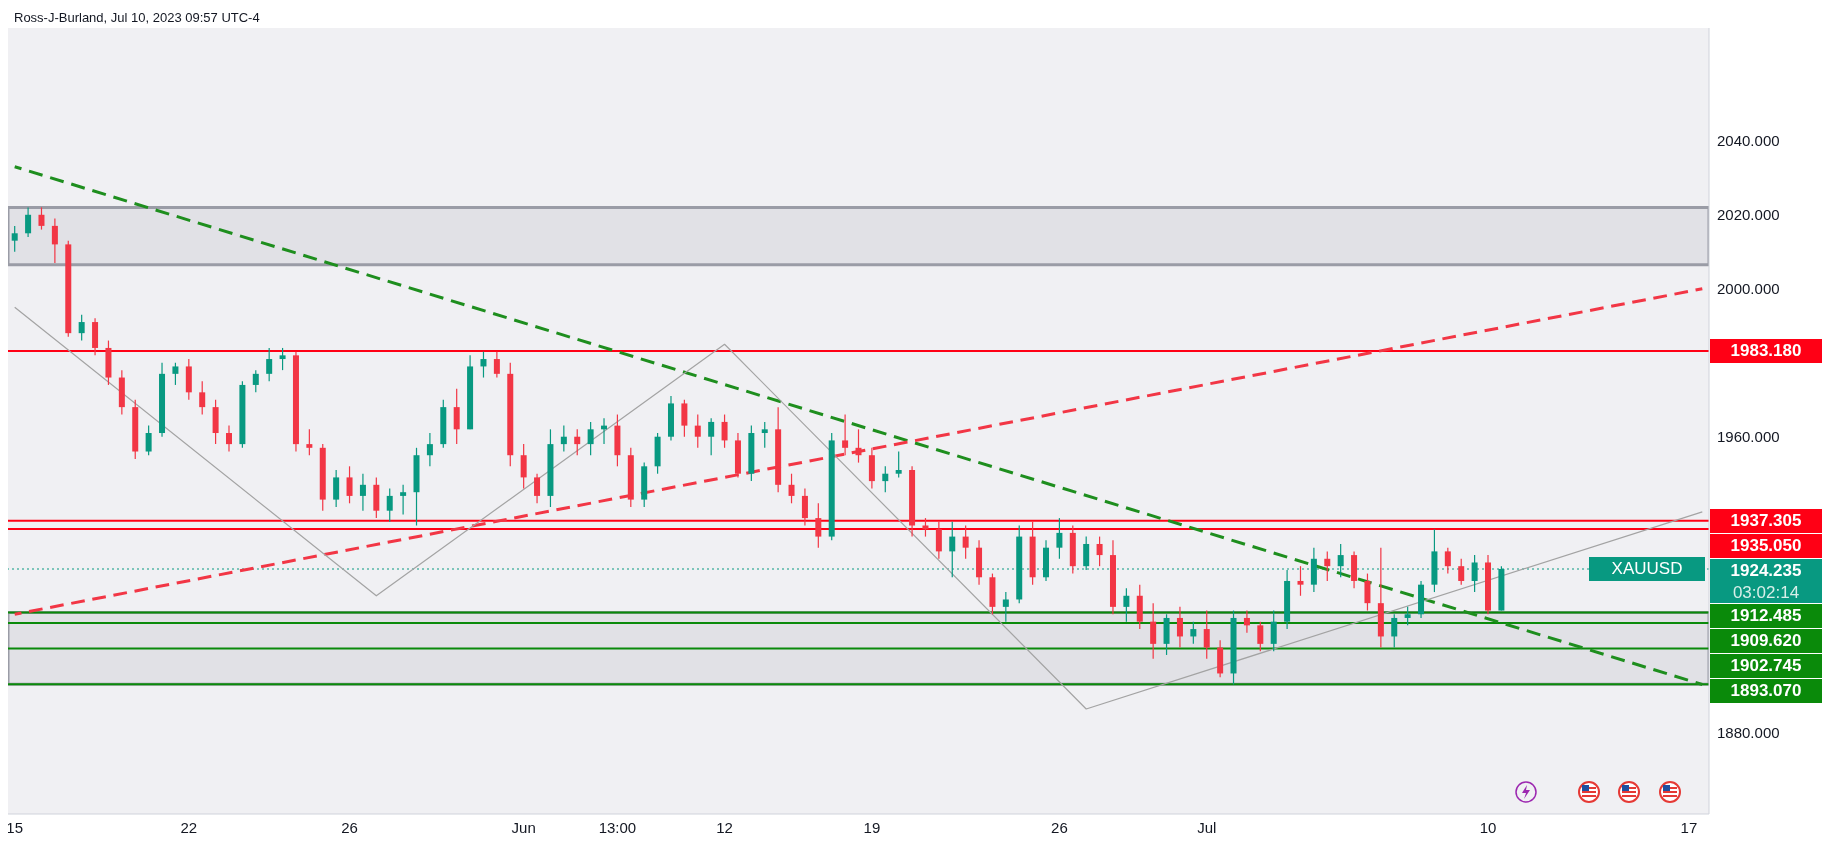 Image resolution: width=1835 pixels, height=849 pixels. I want to click on y-tick-label: 2040.000, so click(1748, 141).